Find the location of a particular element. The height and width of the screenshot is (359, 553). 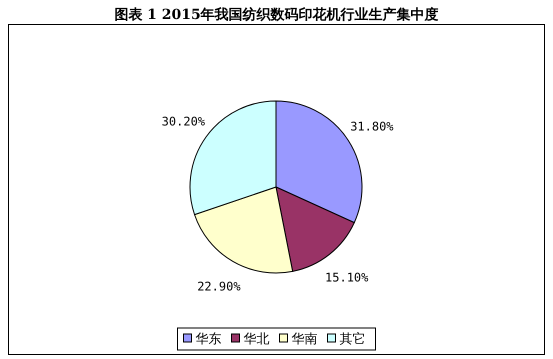

data-label: 22.90% is located at coordinates (219, 287).